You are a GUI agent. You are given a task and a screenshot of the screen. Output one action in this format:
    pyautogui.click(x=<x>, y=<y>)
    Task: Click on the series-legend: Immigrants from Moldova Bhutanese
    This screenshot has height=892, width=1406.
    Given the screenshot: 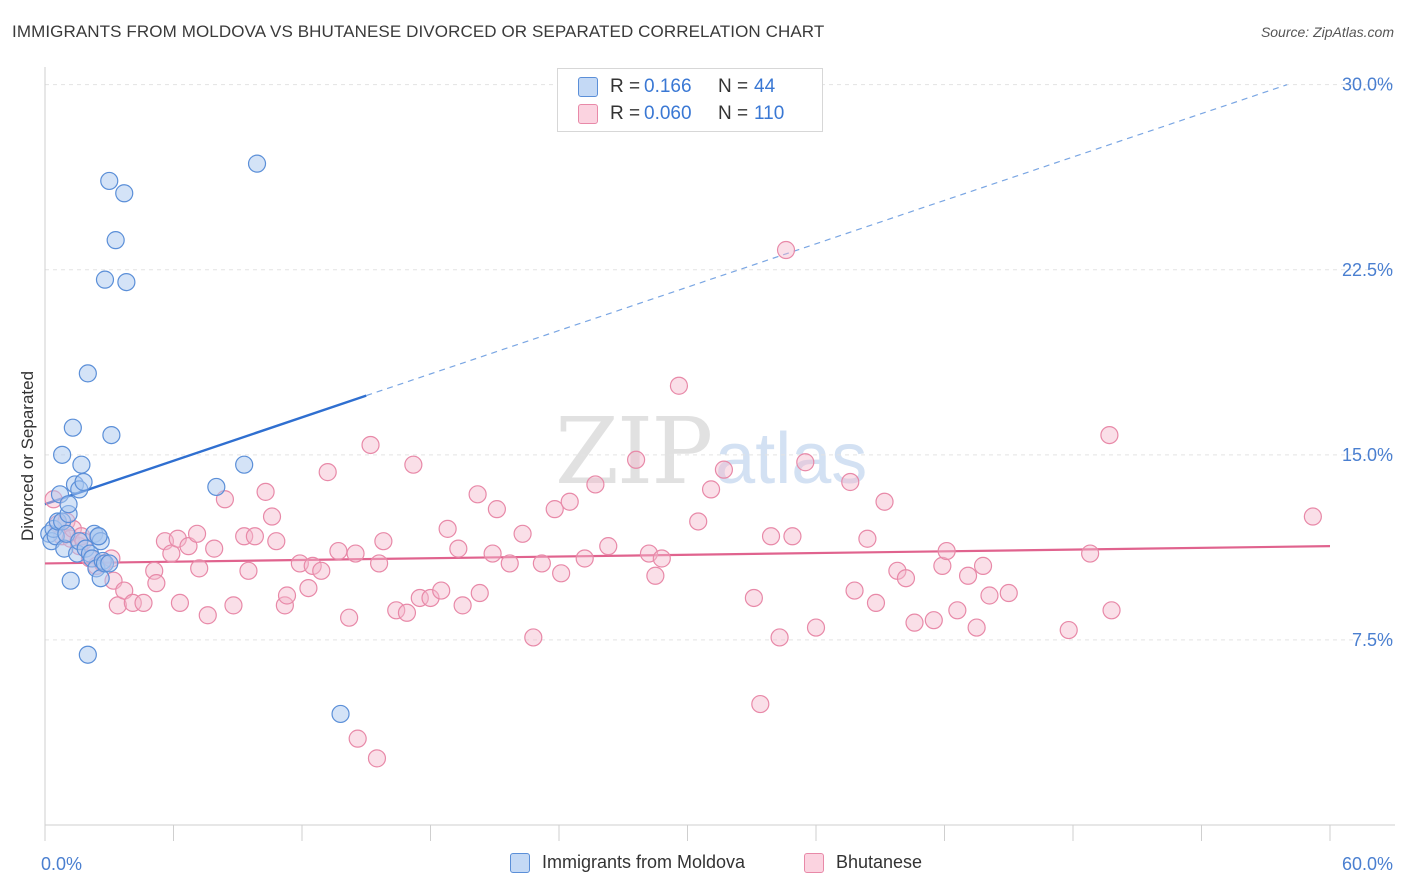 What is the action you would take?
    pyautogui.click(x=703, y=865)
    